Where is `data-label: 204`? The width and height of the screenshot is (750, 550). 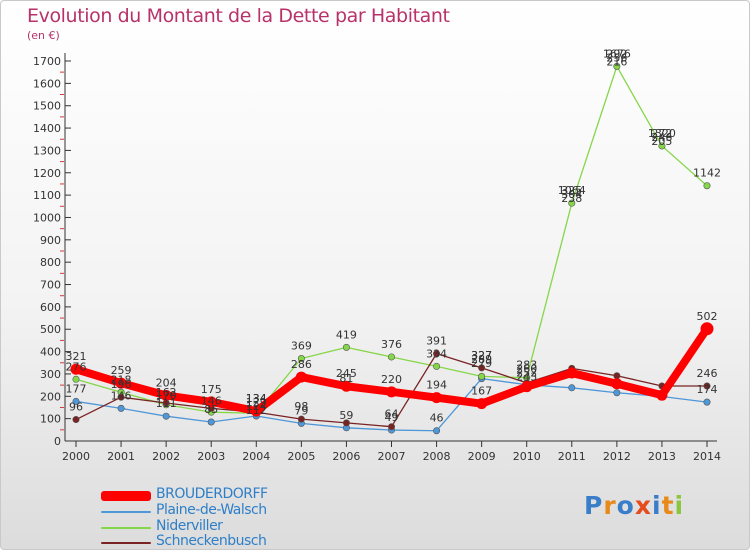 data-label: 204 is located at coordinates (166, 382).